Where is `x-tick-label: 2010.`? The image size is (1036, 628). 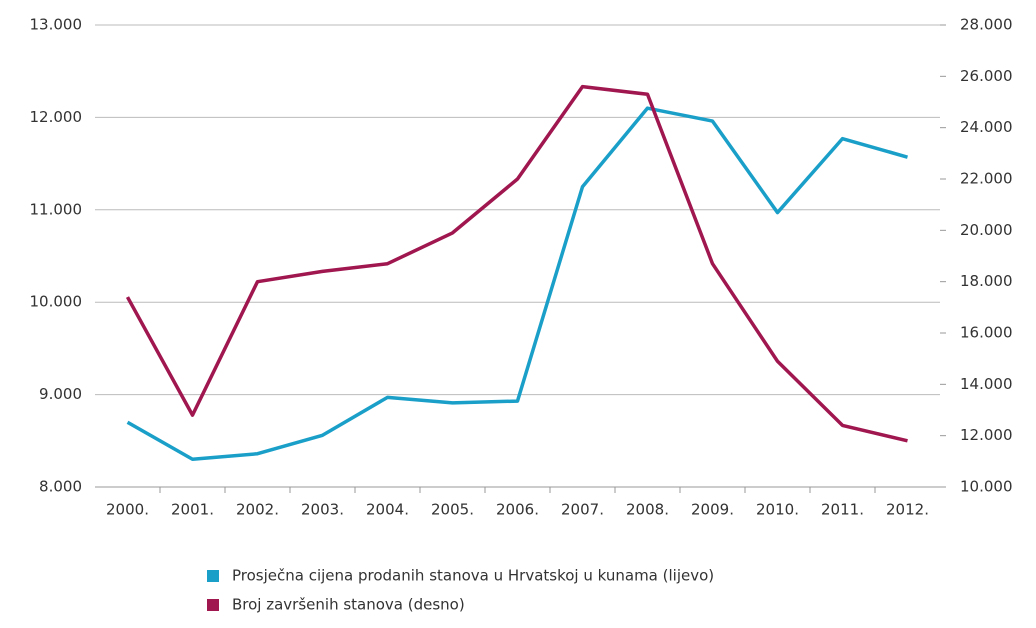
x-tick-label: 2010. is located at coordinates (777, 510).